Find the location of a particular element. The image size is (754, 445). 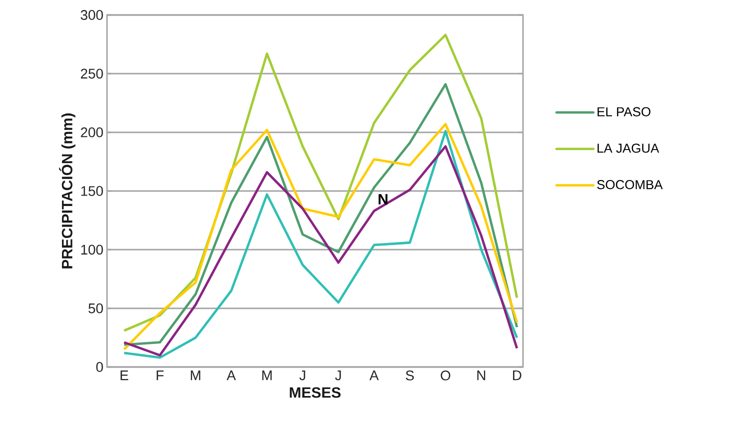

x-tick-label: E is located at coordinates (124, 375).